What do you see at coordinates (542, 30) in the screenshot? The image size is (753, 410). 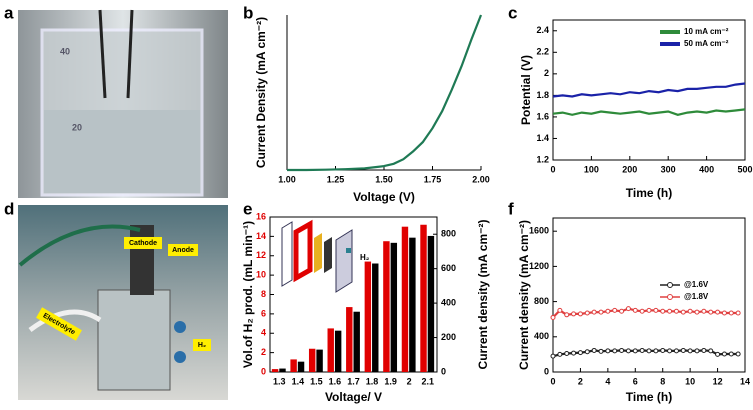 I see `y-tick-label: 2.4` at bounding box center [542, 30].